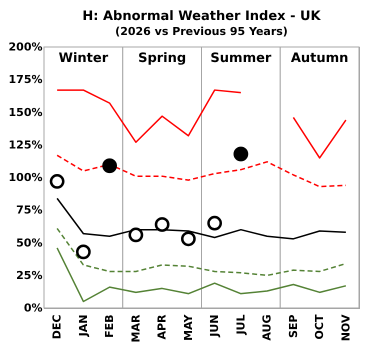  What do you see at coordinates (162, 327) in the screenshot?
I see `x-tick-label: APR` at bounding box center [162, 327].